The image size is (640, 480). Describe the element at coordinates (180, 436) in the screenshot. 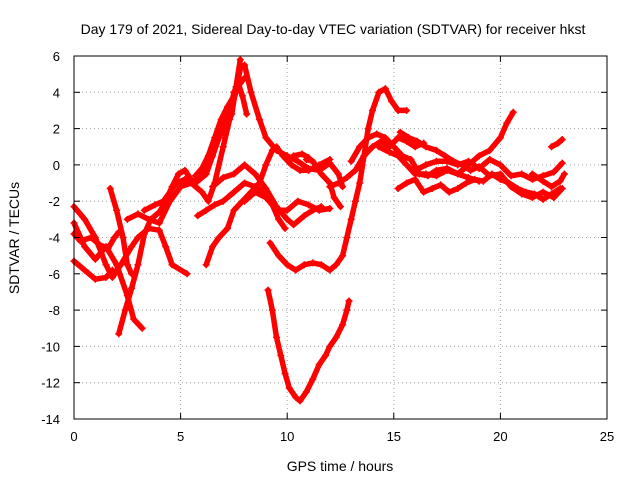

I see `x-tick-label: 5` at that location.